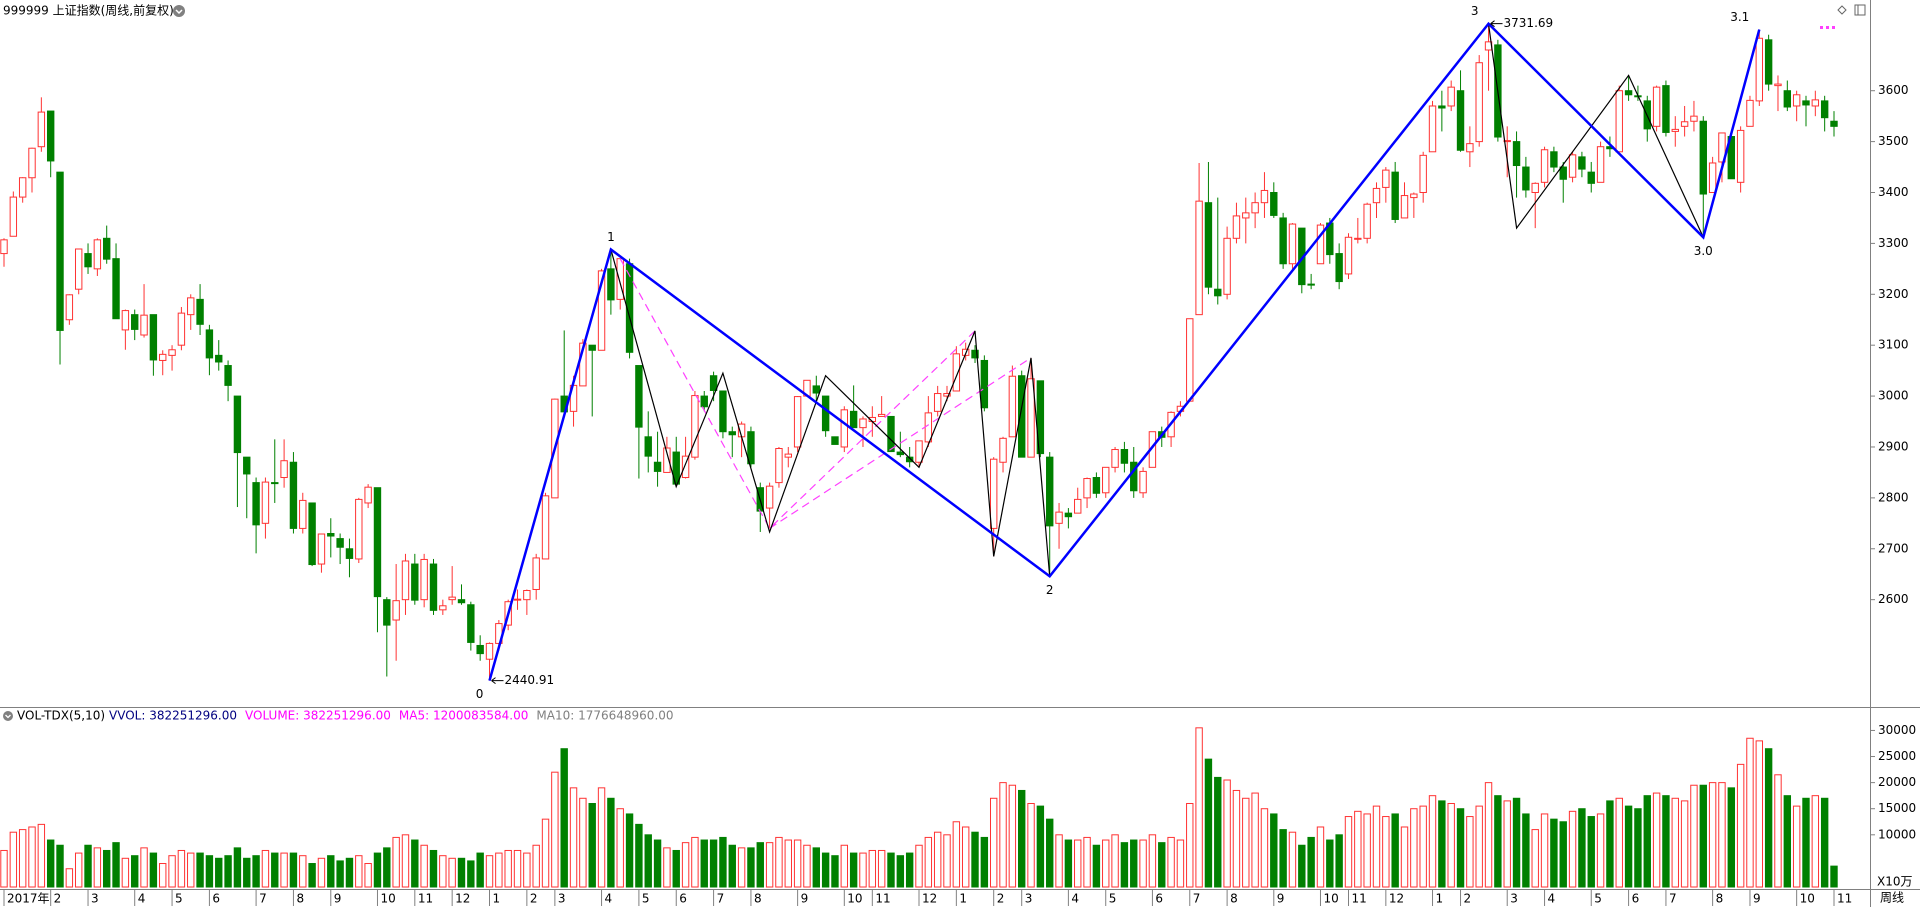 The height and width of the screenshot is (907, 1920). Describe the element at coordinates (1842, 10) in the screenshot. I see `diamond-button` at that location.